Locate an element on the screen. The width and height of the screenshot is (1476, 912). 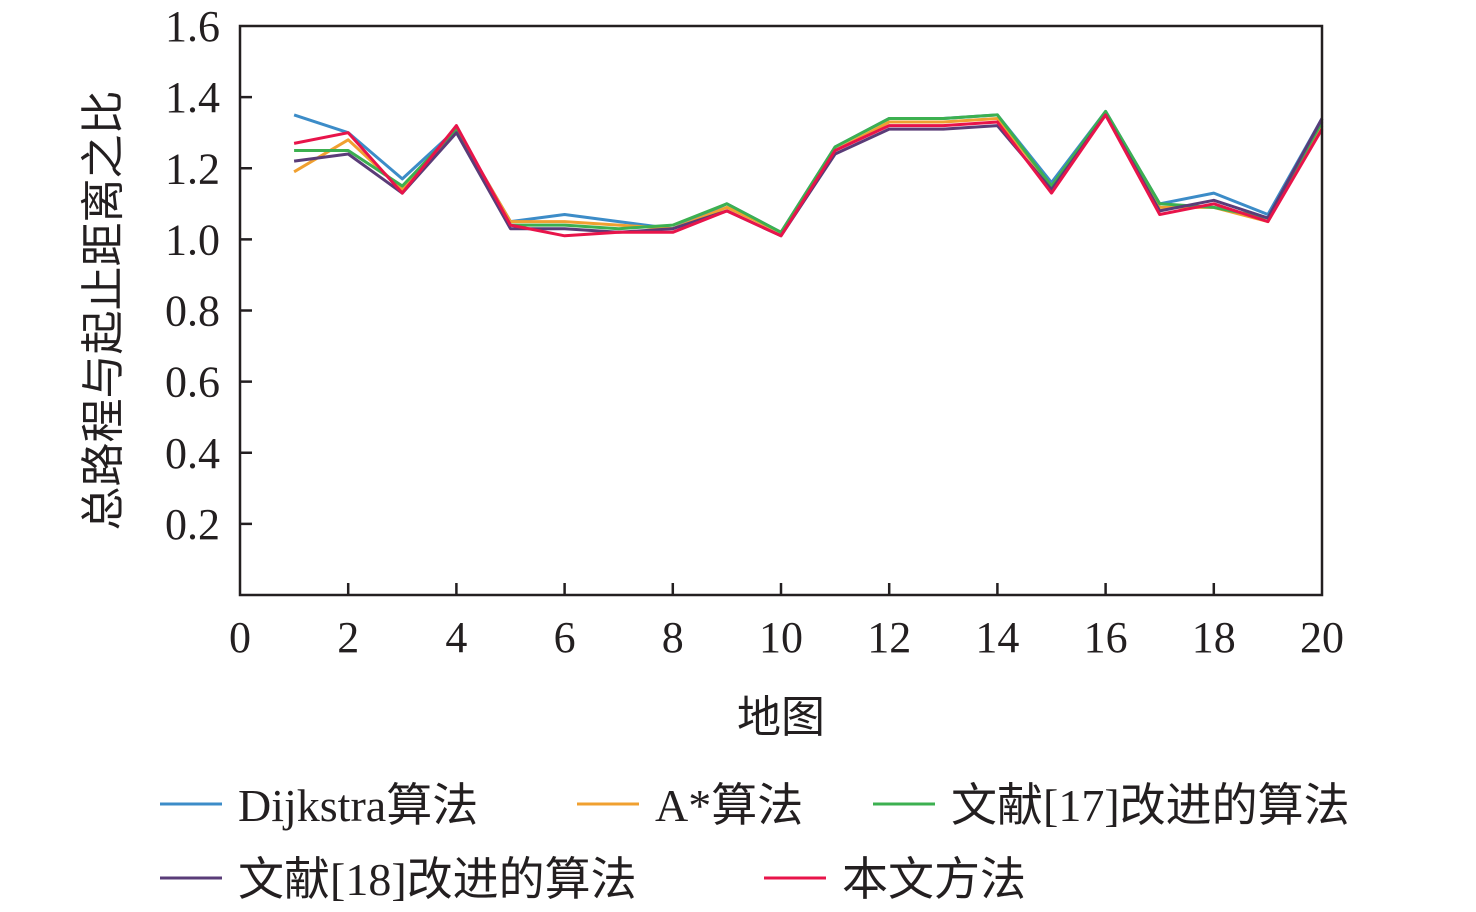
y-tick-label: 1.4 is located at coordinates (192, 97).